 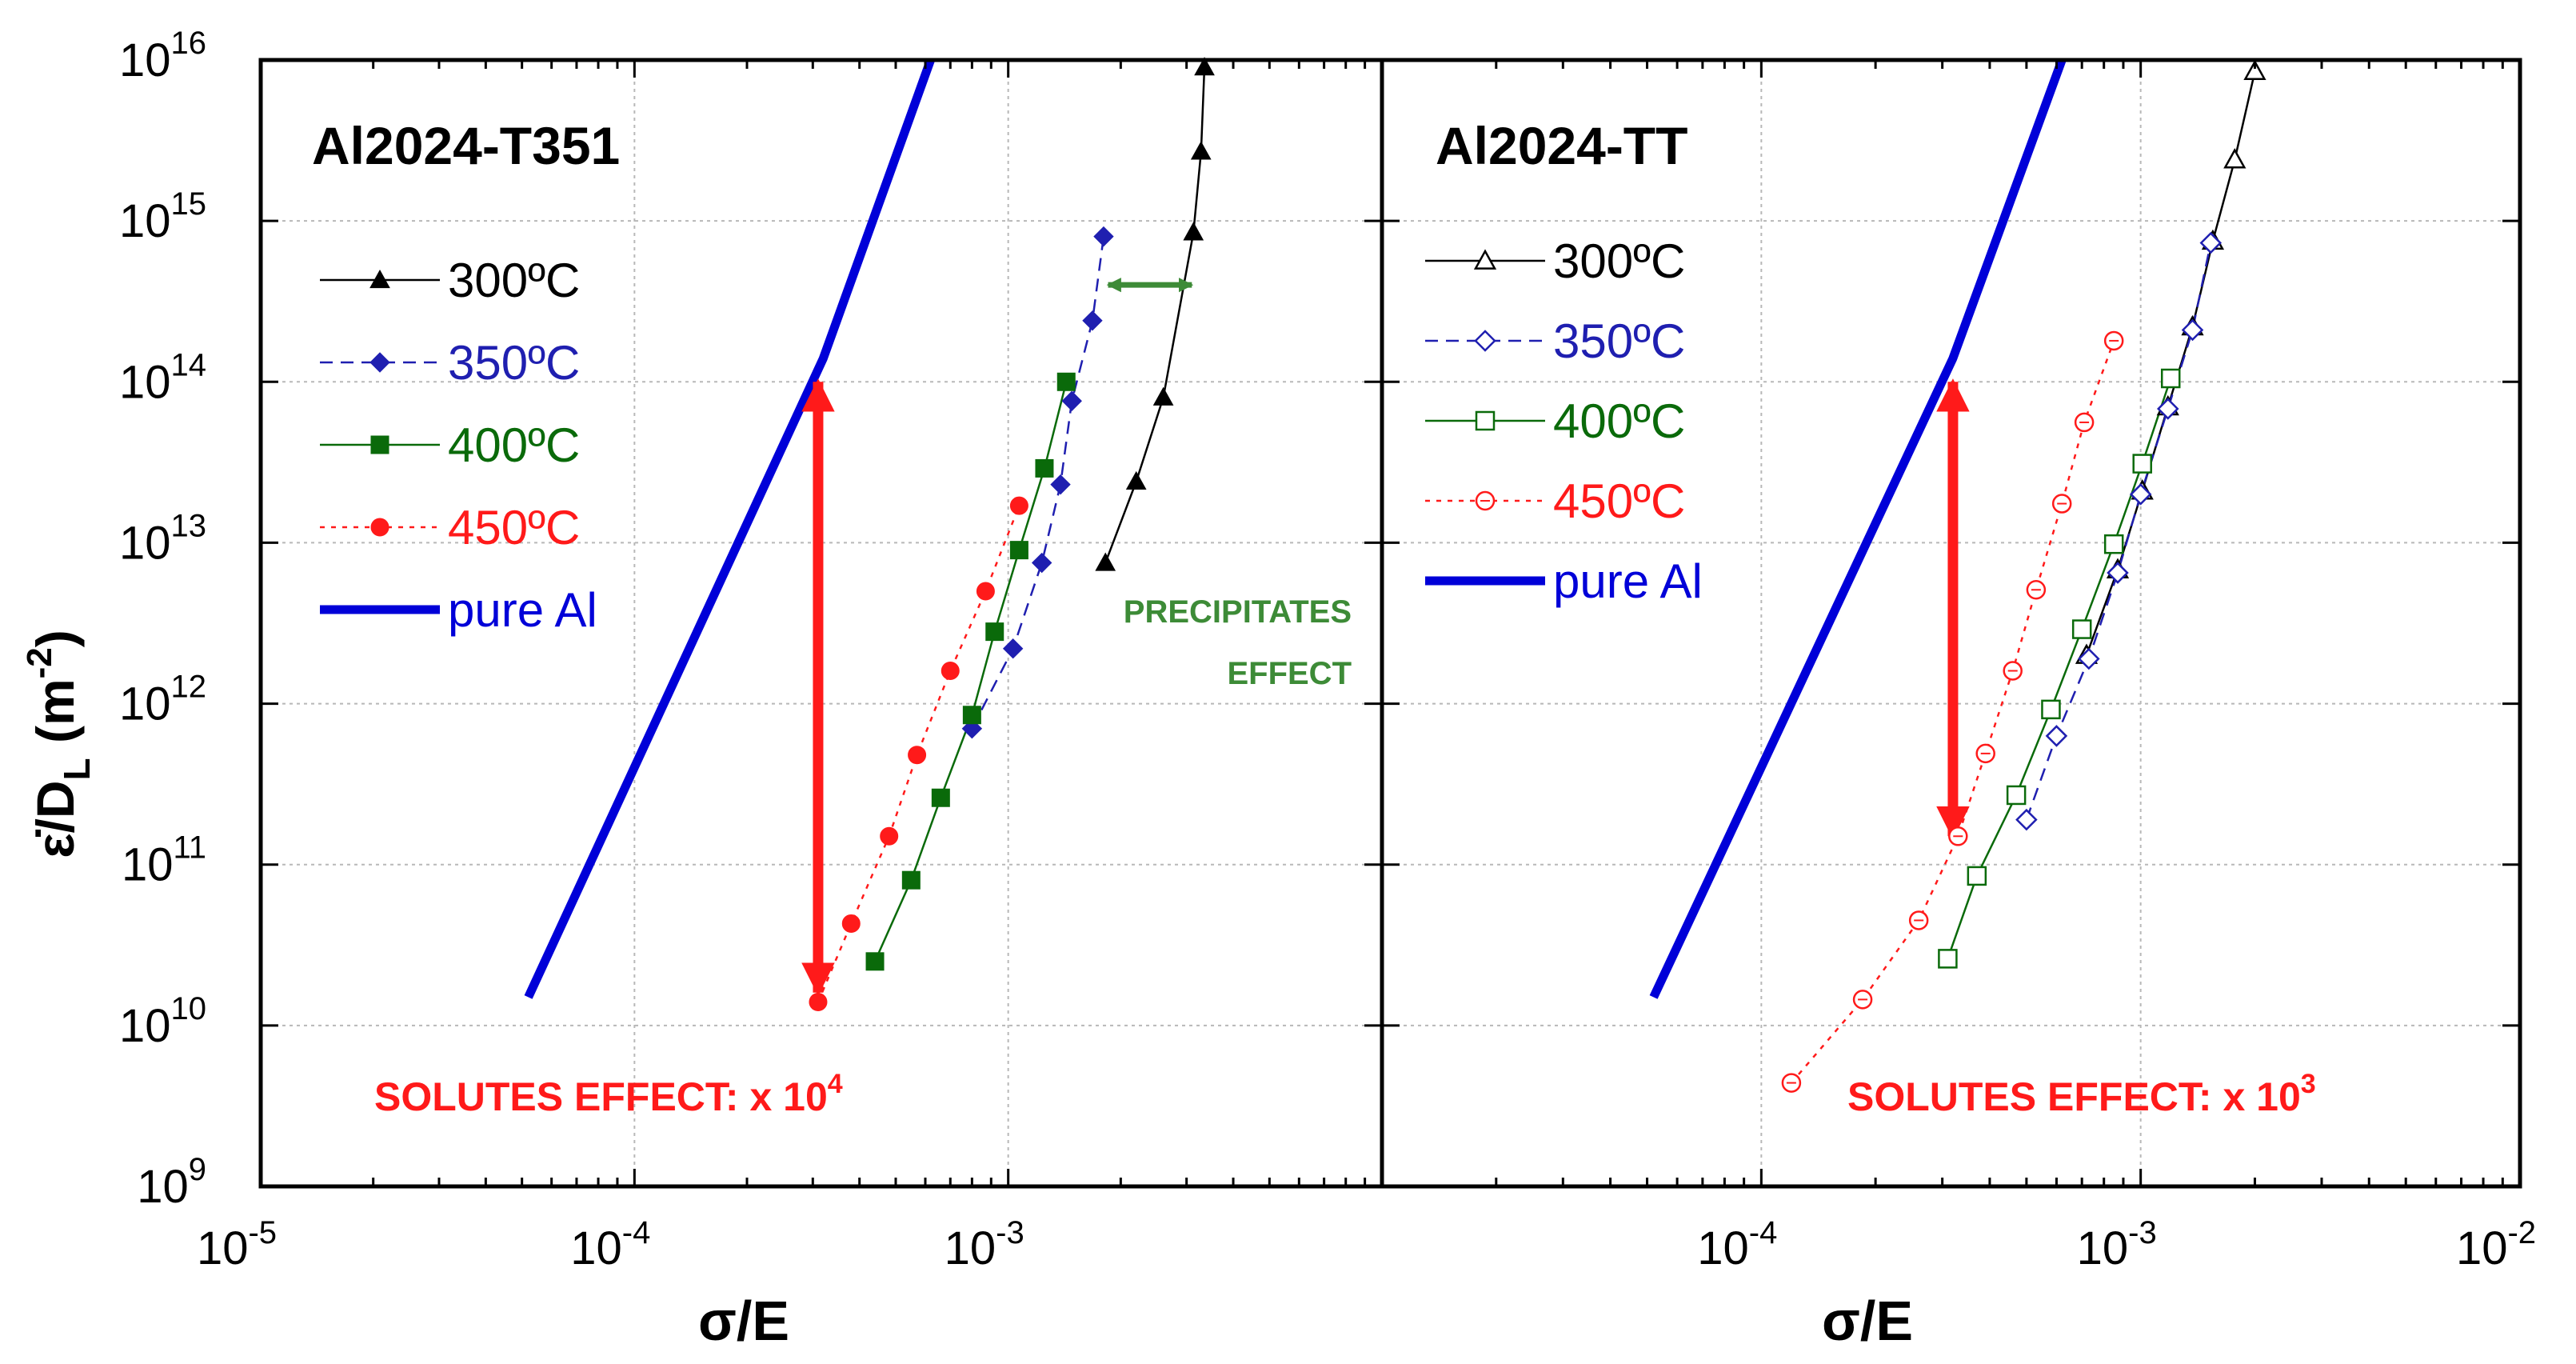 What do you see at coordinates (163, 216) in the screenshot?
I see `y-tick-label: 1015` at bounding box center [163, 216].